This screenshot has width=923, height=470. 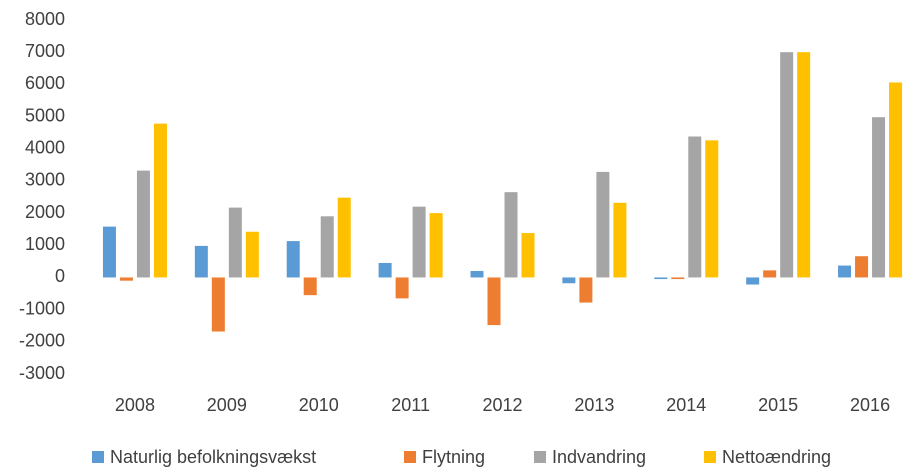 What do you see at coordinates (45, 244) in the screenshot?
I see `y-tick-label: 1000` at bounding box center [45, 244].